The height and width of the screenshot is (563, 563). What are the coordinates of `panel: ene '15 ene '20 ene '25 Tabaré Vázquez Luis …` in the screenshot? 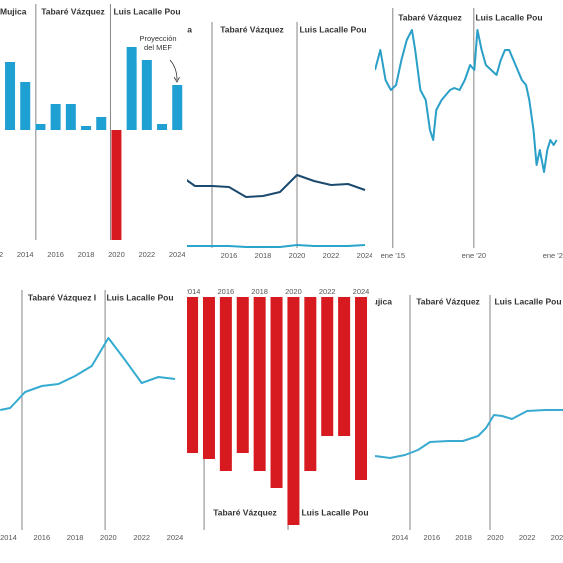 It's located at (469, 134).